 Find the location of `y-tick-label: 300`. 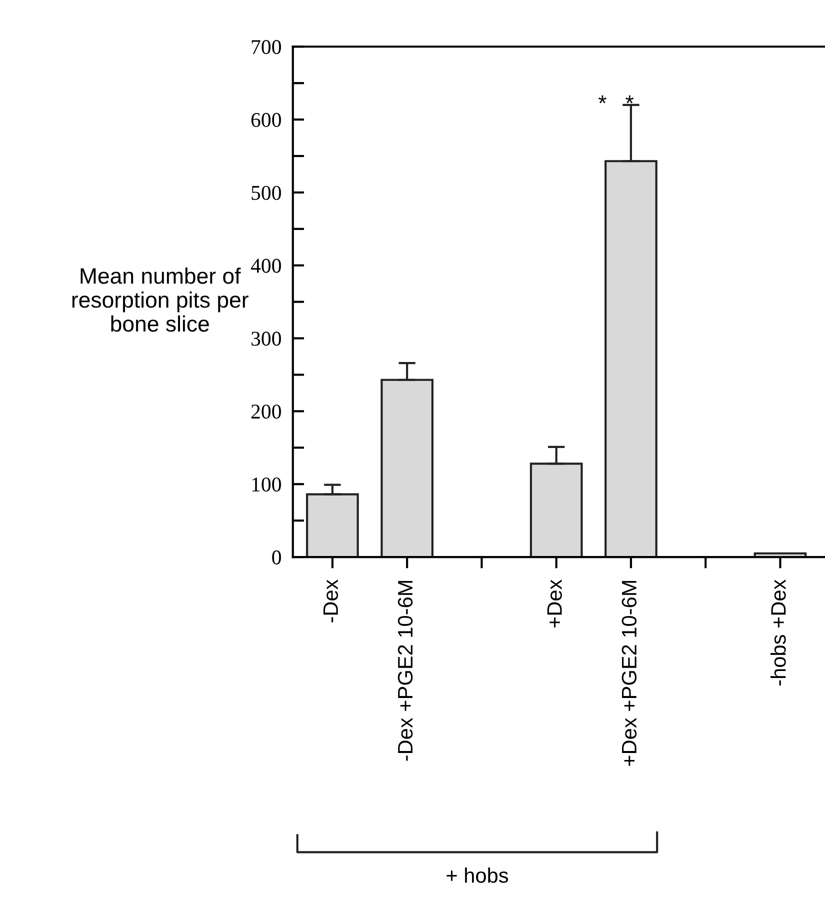

y-tick-label: 300 is located at coordinates (266, 339).